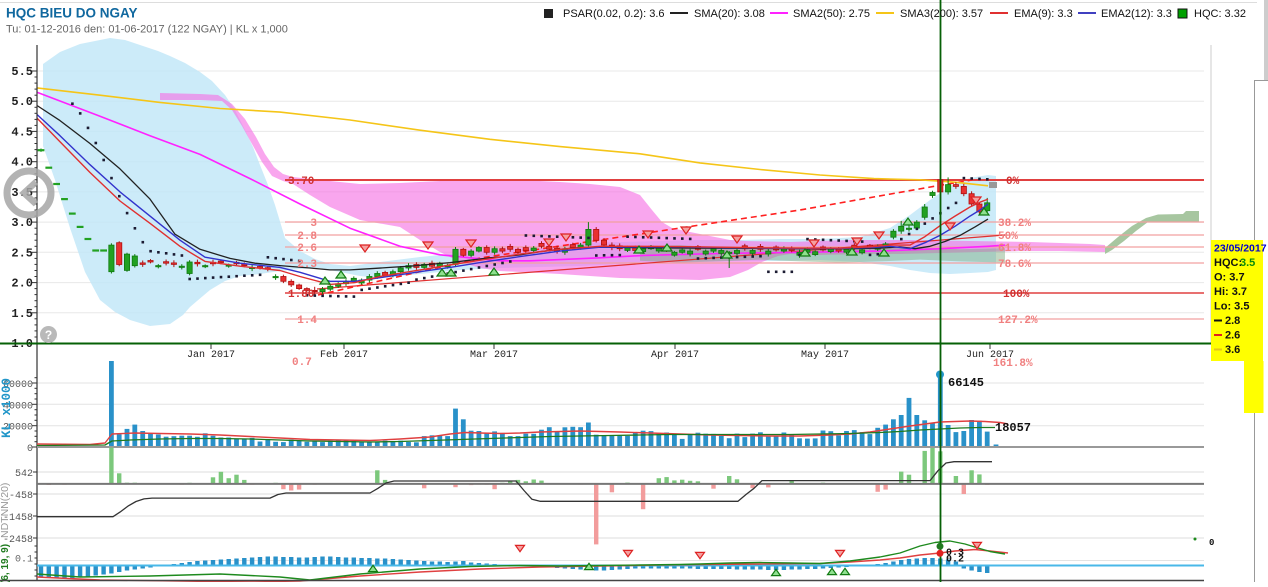  Describe the element at coordinates (22, 72) in the screenshot. I see `svg-text: 5.5` at that location.